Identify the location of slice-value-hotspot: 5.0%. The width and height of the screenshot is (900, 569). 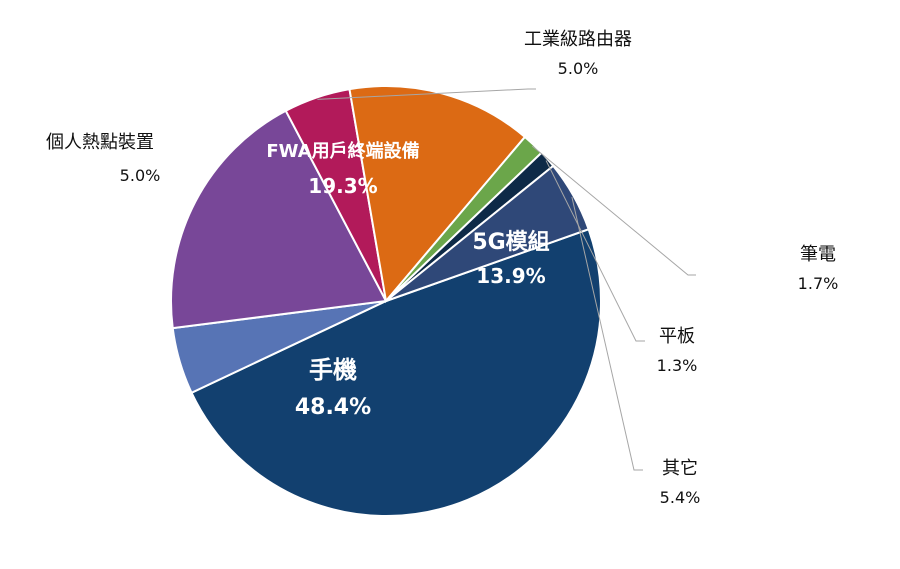
(140, 175).